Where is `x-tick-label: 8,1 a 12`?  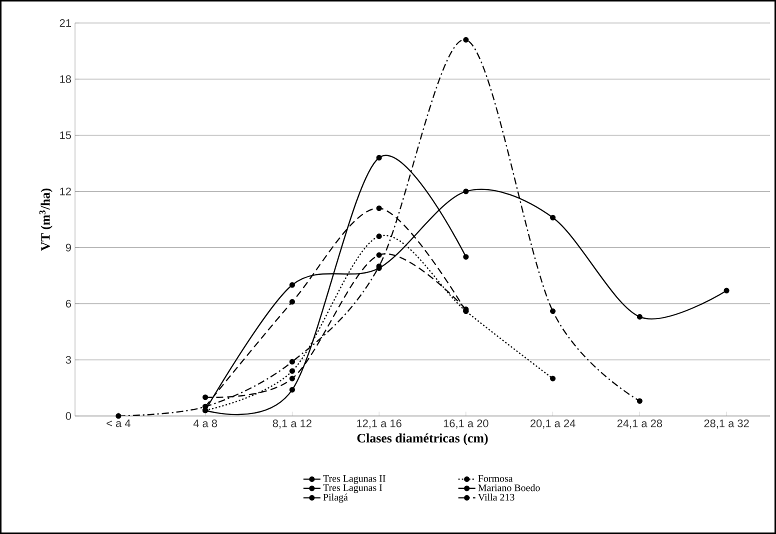
x-tick-label: 8,1 a 12 is located at coordinates (292, 424).